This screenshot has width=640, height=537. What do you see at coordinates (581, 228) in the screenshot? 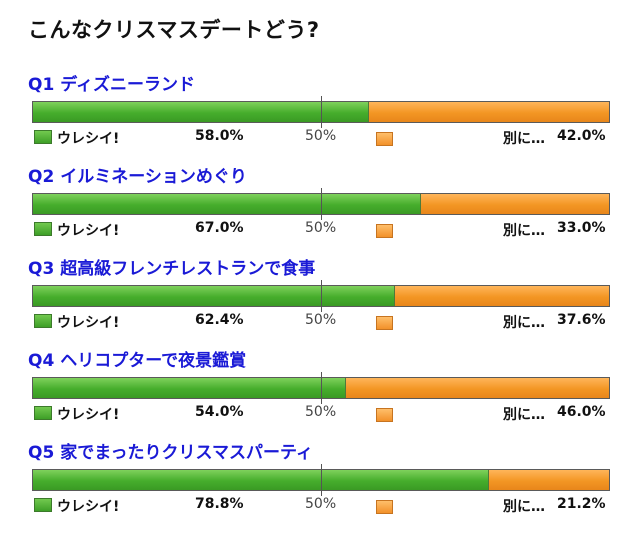
I see `value-label-b: 33.0%` at bounding box center [581, 228].